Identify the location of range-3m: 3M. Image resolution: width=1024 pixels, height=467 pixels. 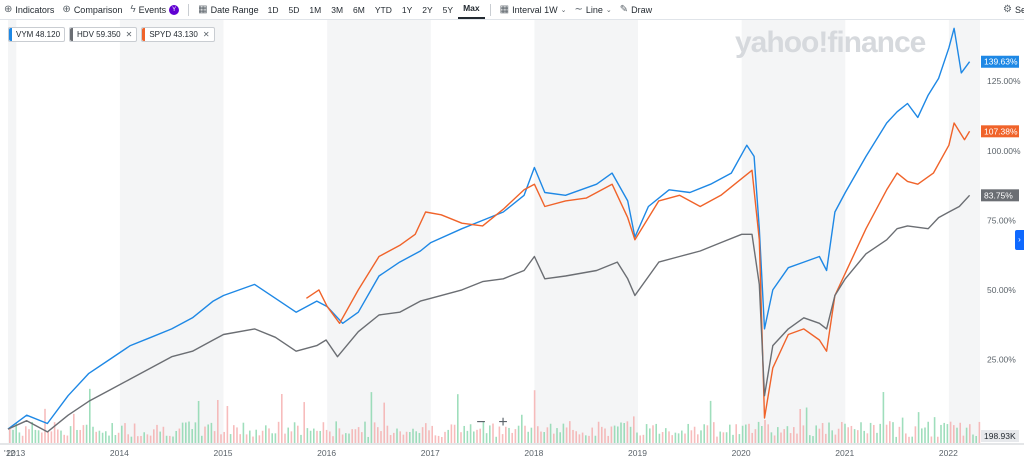
(337, 9).